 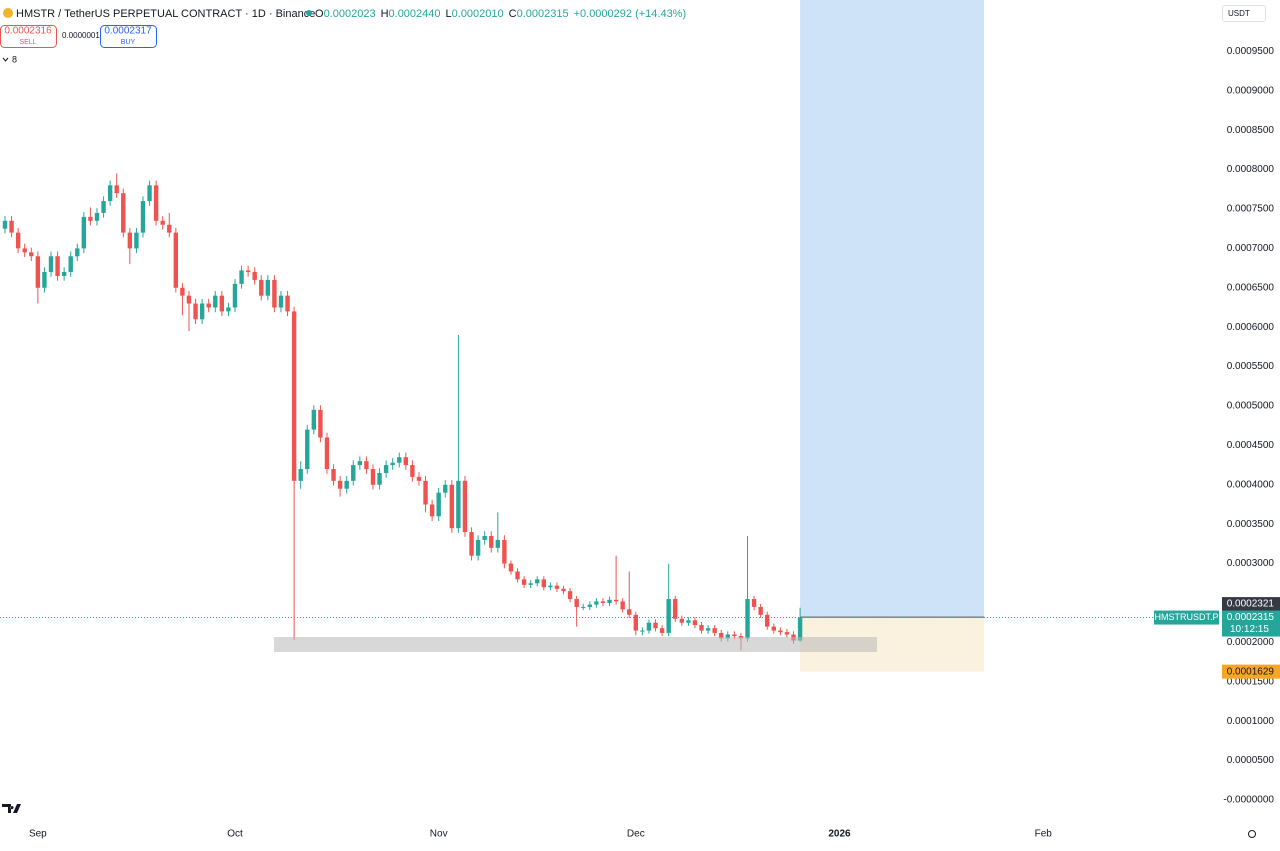 What do you see at coordinates (11, 808) in the screenshot?
I see `logo` at bounding box center [11, 808].